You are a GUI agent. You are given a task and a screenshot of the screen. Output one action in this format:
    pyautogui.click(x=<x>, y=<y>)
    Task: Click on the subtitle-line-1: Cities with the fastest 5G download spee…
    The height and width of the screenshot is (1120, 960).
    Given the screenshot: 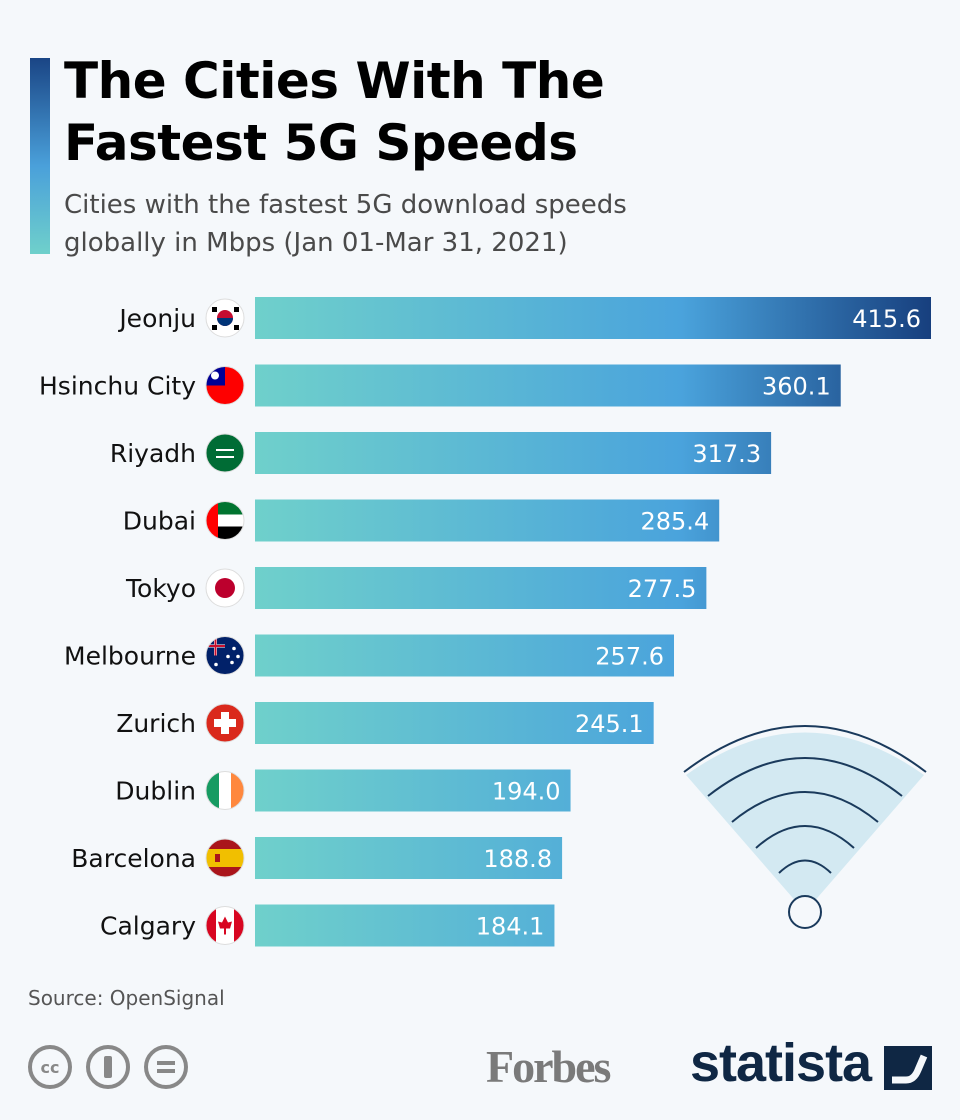 What is the action you would take?
    pyautogui.click(x=345, y=205)
    